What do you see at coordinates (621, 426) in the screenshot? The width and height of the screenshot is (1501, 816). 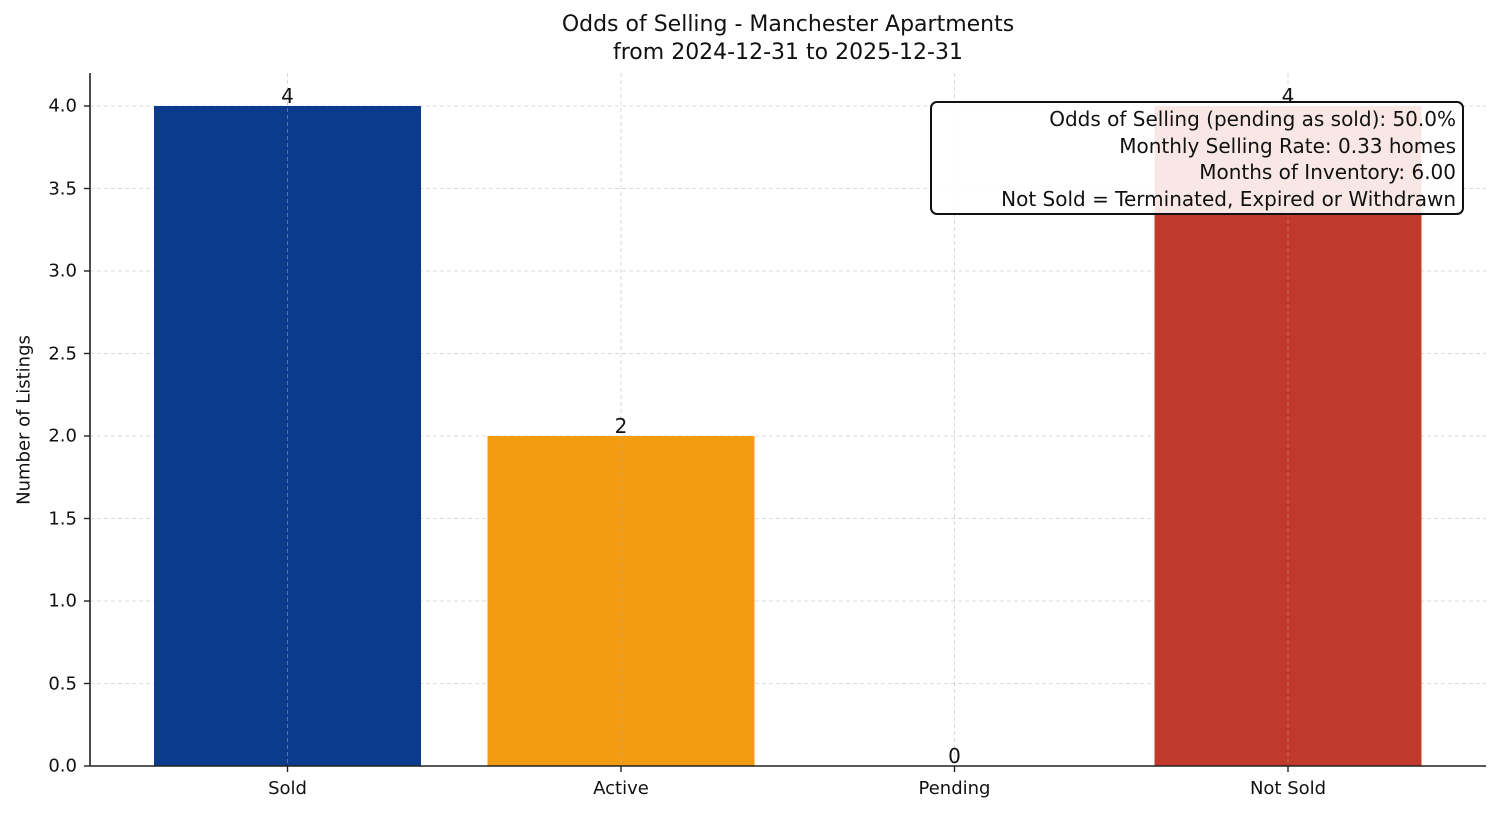 I see `bar-value-label: 2` at bounding box center [621, 426].